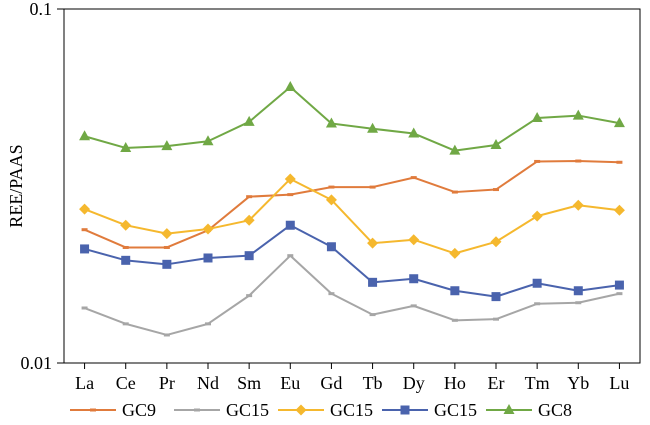 The height and width of the screenshot is (425, 650). I want to click on x-tick-label-yb: Yb, so click(578, 383).